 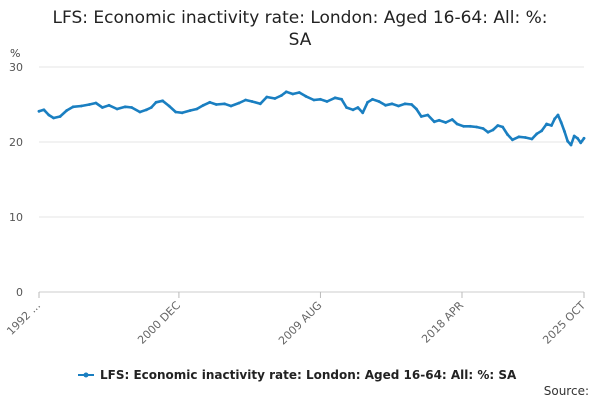 What do you see at coordinates (16, 217) in the screenshot?
I see `y-tick-label: 10` at bounding box center [16, 217].